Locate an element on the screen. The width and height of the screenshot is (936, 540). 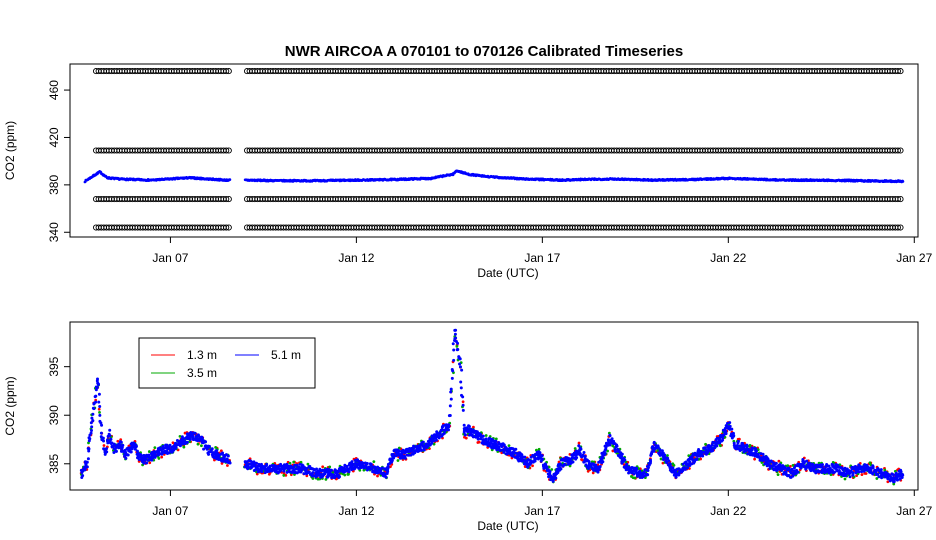
y-tick-label: 420 is located at coordinates (54, 137).